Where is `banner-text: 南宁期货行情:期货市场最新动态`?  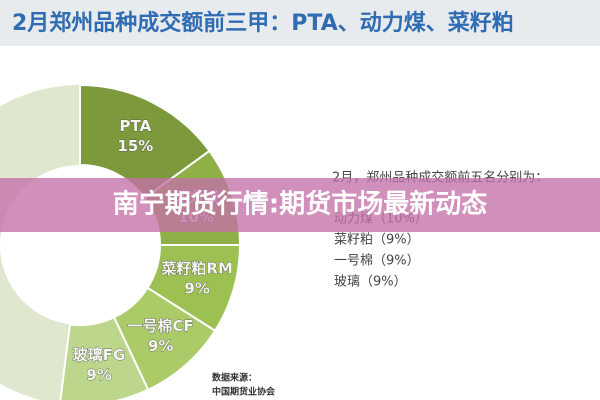 banner-text: 南宁期货行情:期货市场最新动态 is located at coordinates (300, 204).